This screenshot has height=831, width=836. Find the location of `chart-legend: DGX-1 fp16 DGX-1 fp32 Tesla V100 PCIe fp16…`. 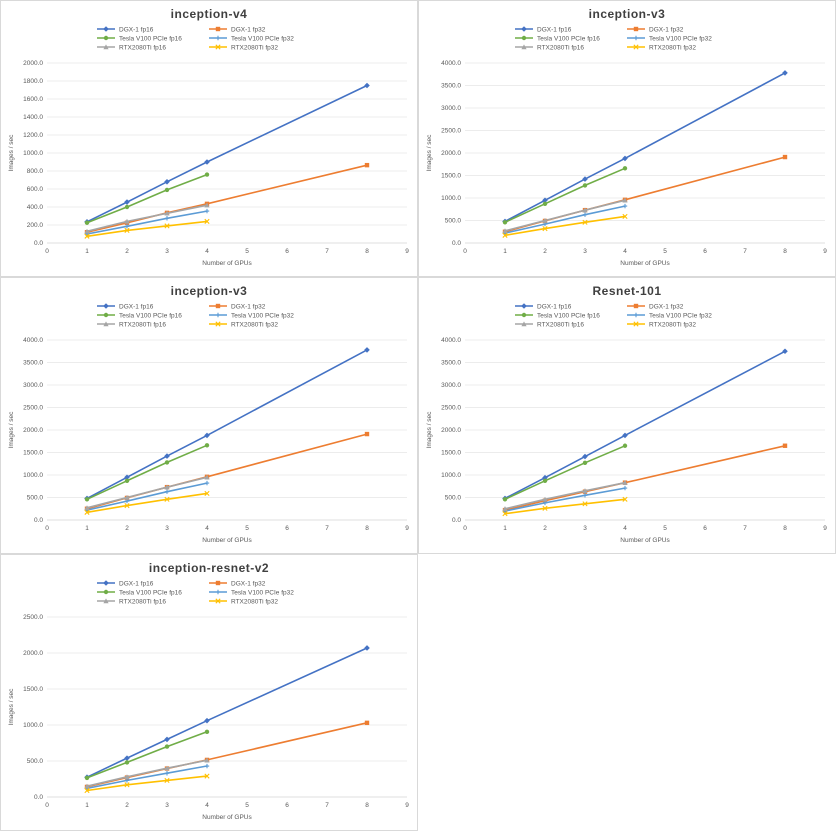

chart-legend: DGX-1 fp16 DGX-1 fp32 Tesla V100 PCIe fp16… is located at coordinates (195, 315).